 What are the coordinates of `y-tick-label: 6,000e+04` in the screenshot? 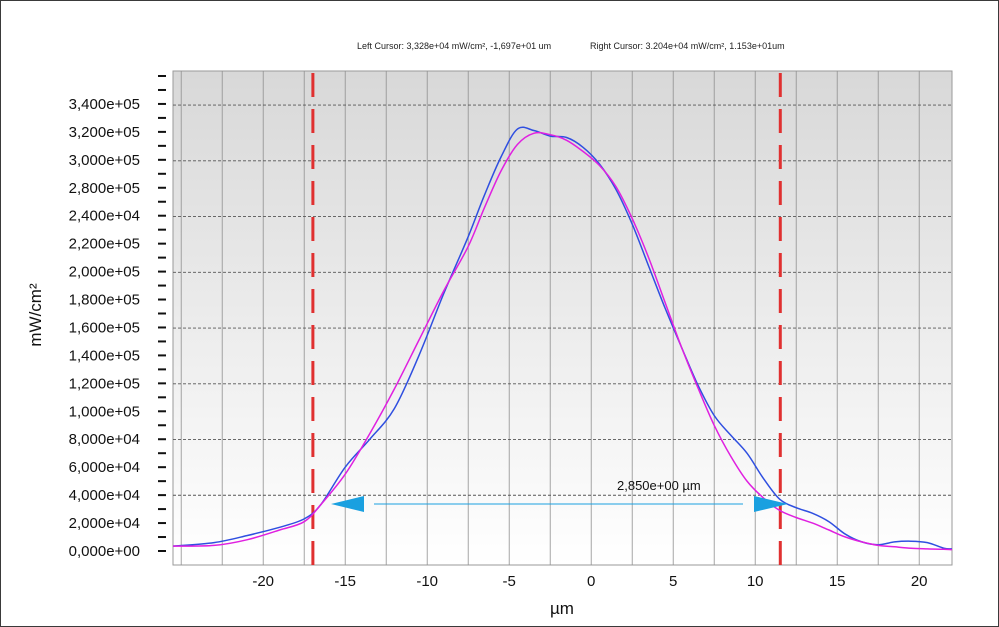 It's located at (104, 467).